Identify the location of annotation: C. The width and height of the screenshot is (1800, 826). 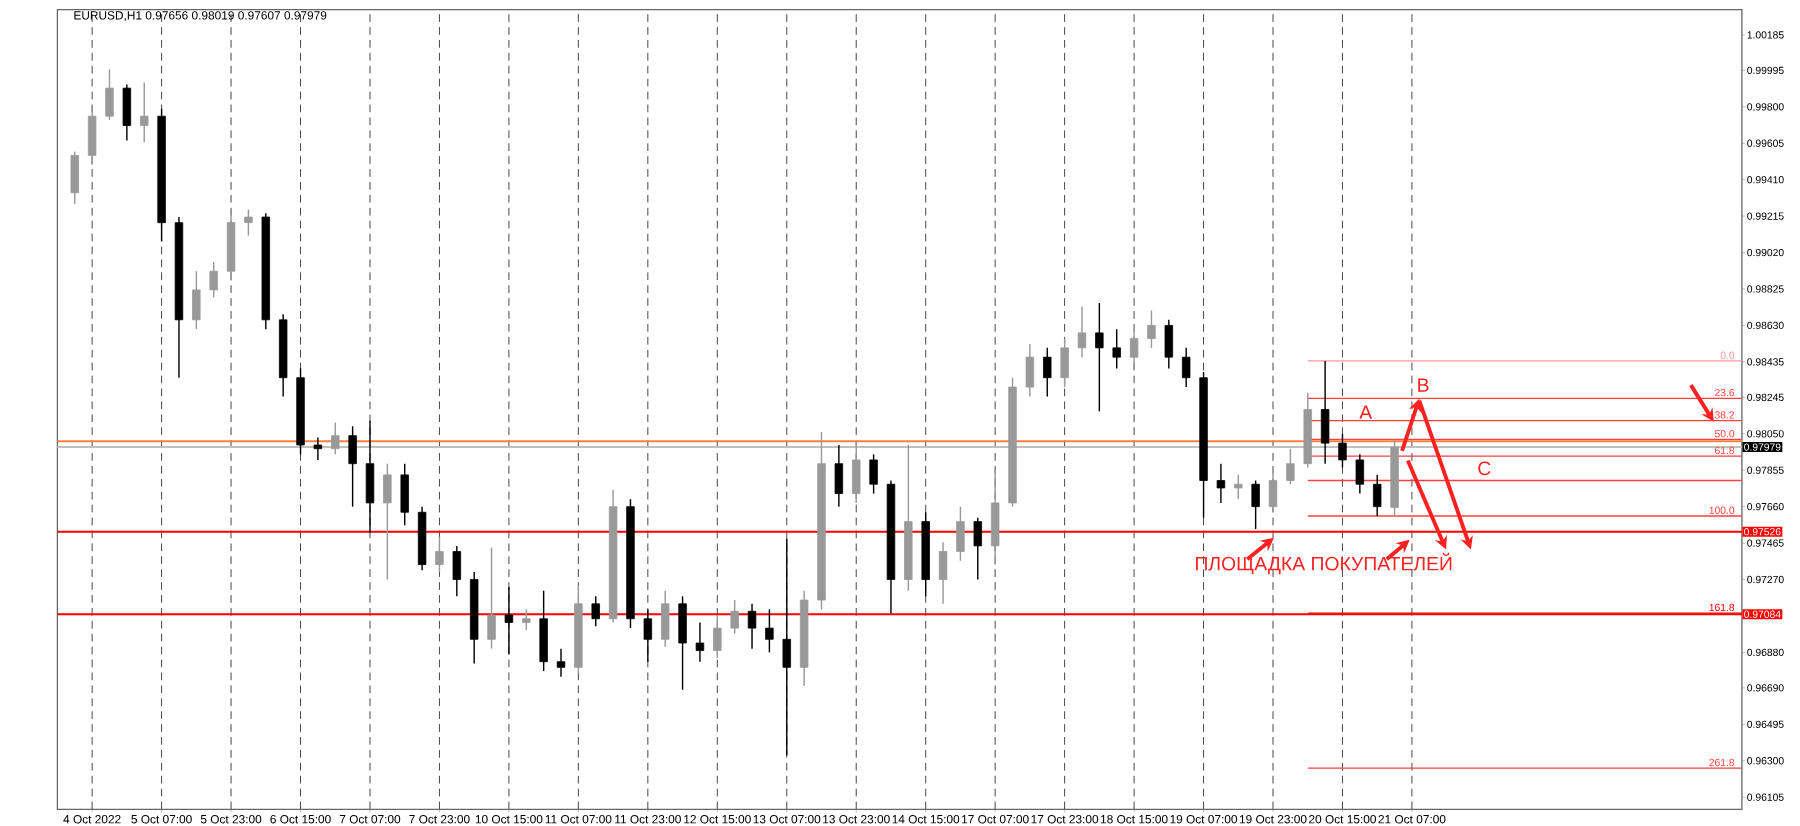
(1484, 468).